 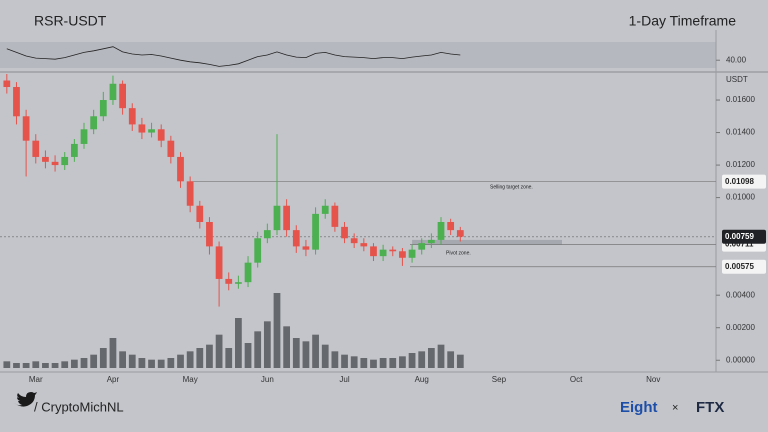 What do you see at coordinates (740, 132) in the screenshot?
I see `y-tick-label: 0.01400` at bounding box center [740, 132].